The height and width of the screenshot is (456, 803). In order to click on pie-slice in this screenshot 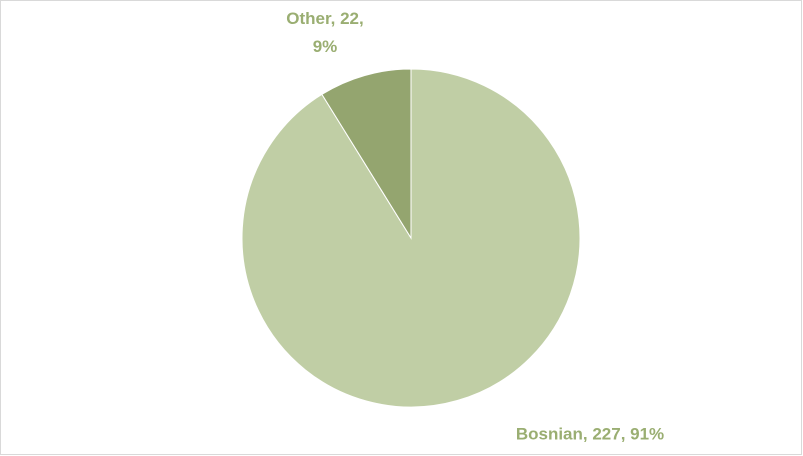, I will do `click(366, 154)`.